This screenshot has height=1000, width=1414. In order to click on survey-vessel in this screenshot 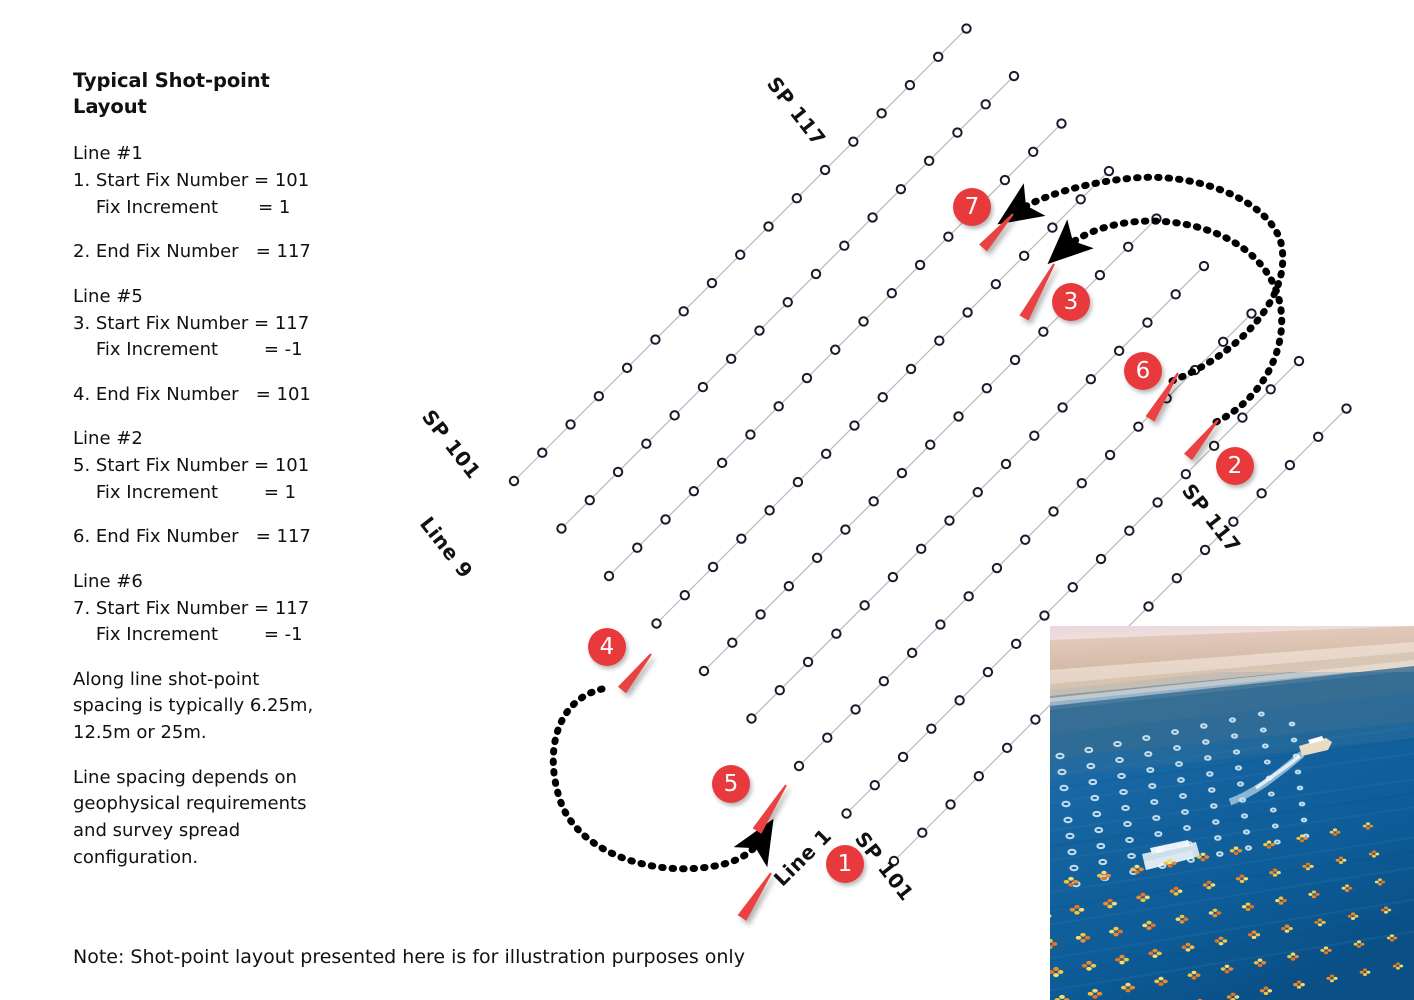, I will do `click(1280, 771)`.